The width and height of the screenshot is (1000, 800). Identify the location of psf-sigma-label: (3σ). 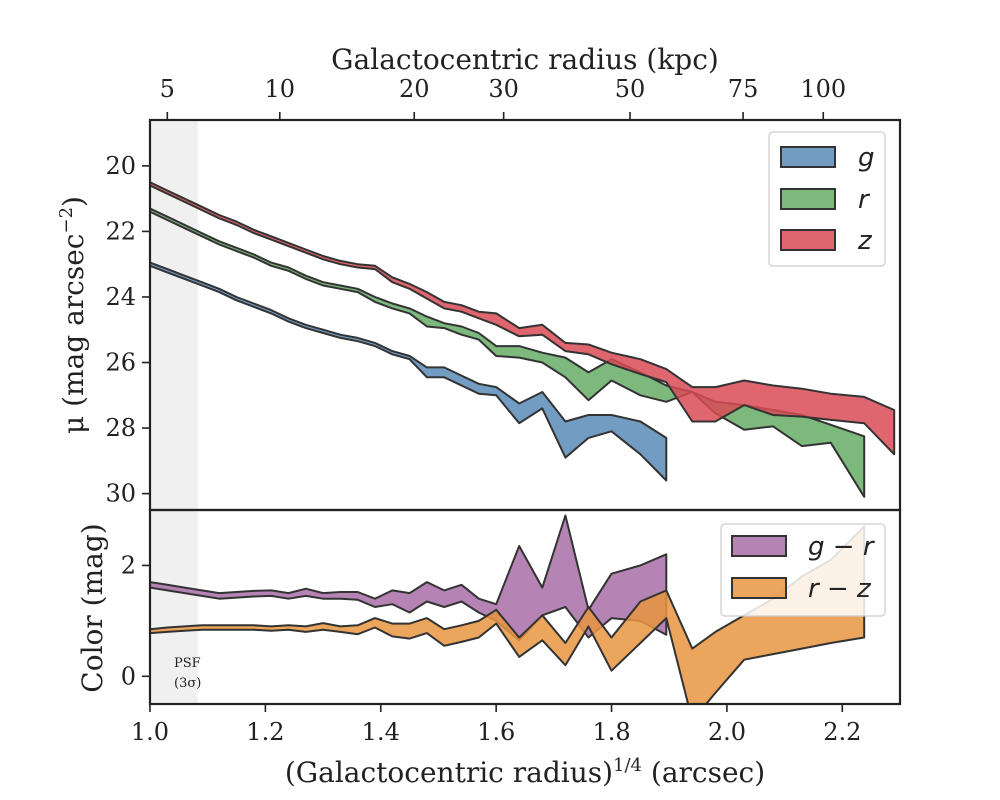
(187, 683).